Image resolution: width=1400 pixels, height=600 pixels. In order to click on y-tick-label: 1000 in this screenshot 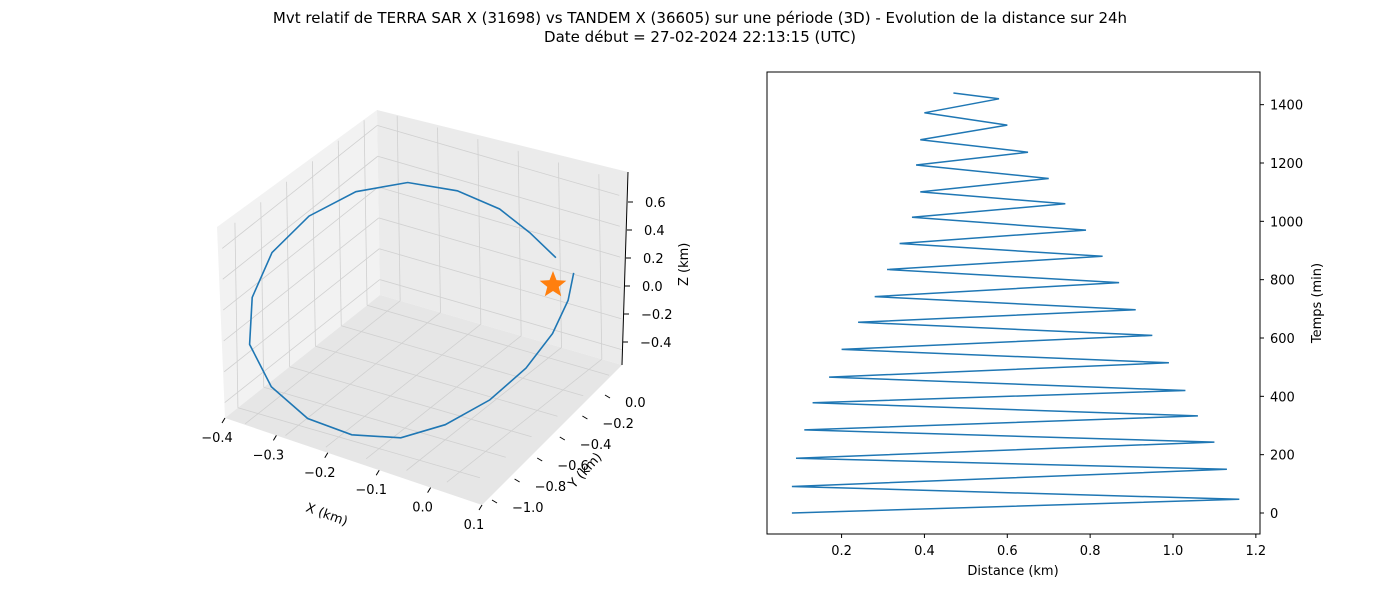, I will do `click(1286, 222)`.